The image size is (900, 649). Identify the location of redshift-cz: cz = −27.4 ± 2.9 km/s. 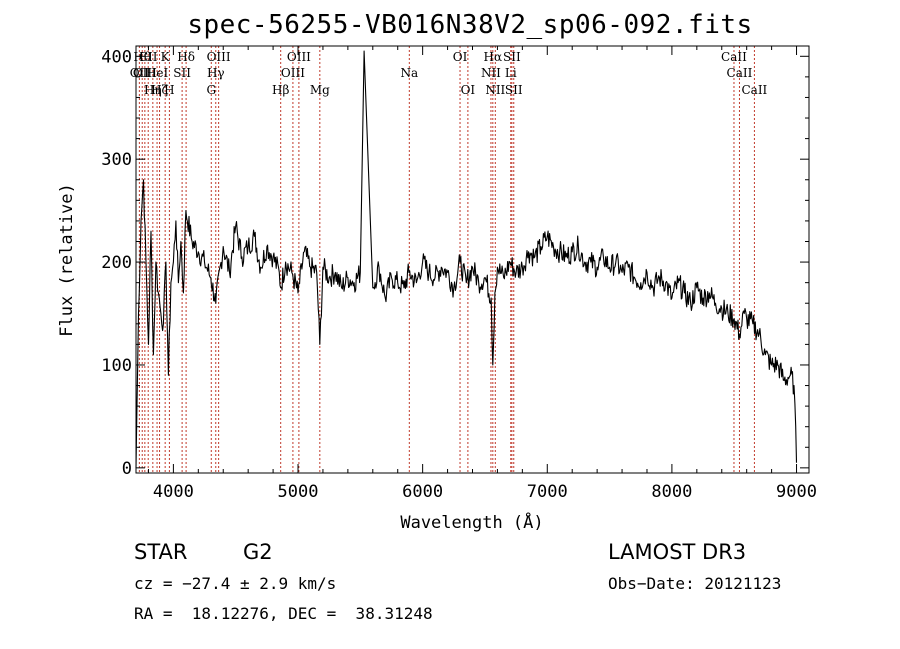
(235, 583).